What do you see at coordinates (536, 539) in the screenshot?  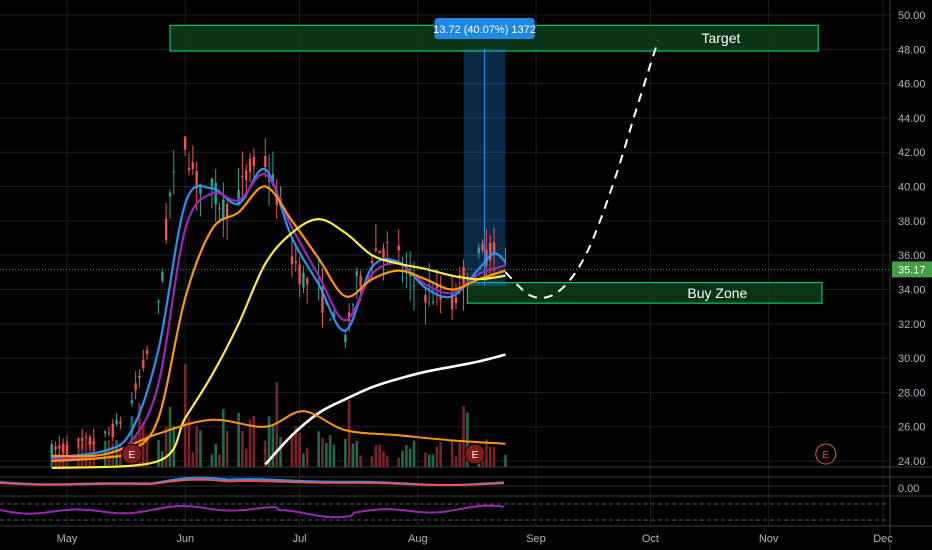 I see `time-axis-tick-label: Sep` at bounding box center [536, 539].